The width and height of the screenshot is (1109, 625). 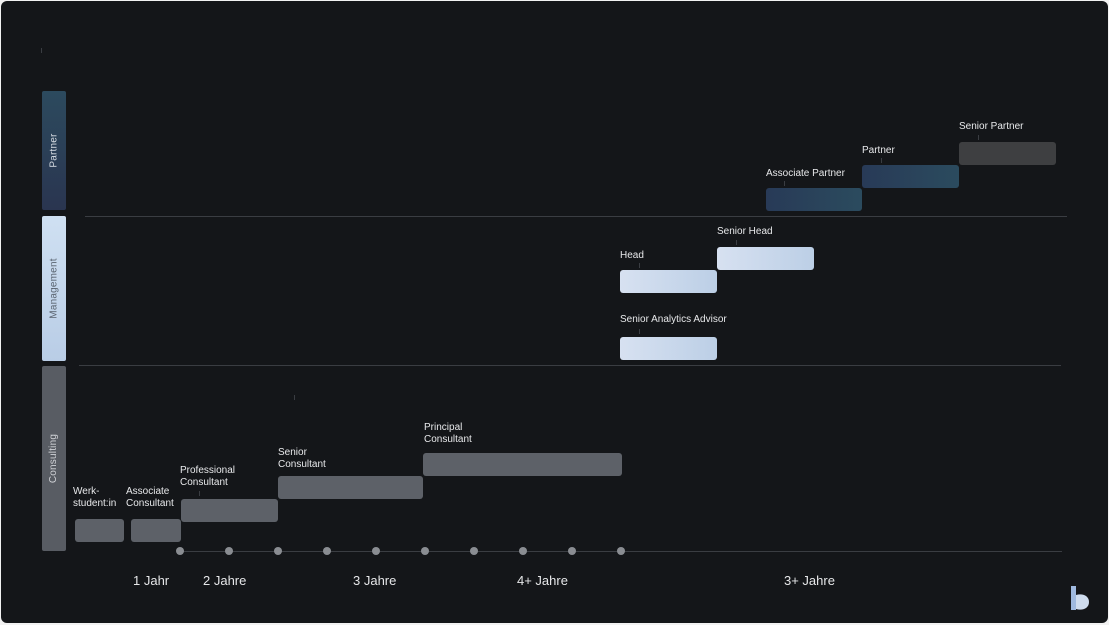 What do you see at coordinates (668, 281) in the screenshot?
I see `box-head` at bounding box center [668, 281].